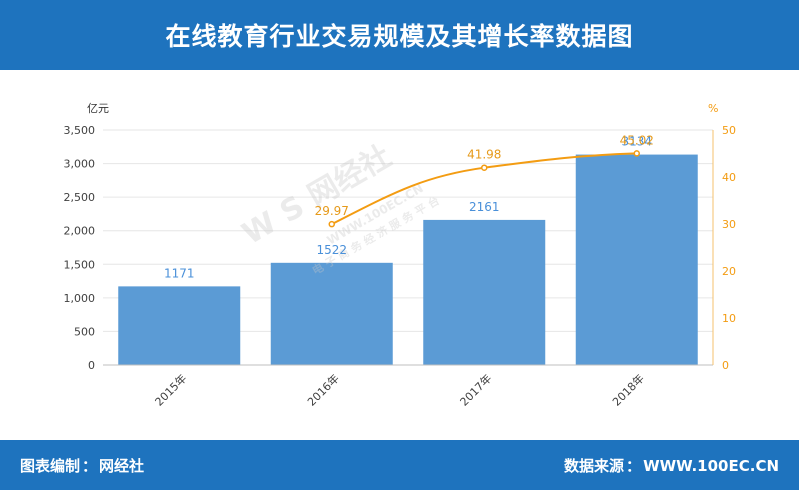 The image size is (799, 490). I want to click on line-data-label: 41.98, so click(484, 155).